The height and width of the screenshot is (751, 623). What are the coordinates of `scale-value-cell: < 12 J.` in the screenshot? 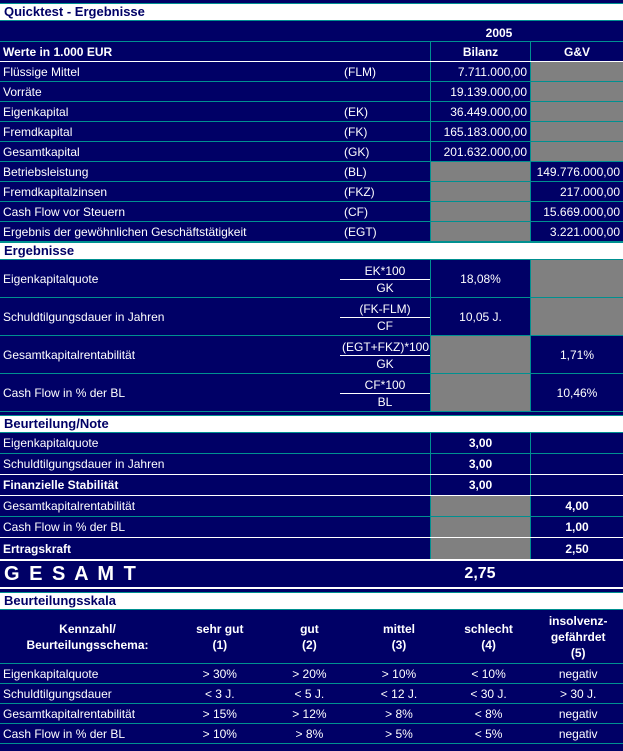 It's located at (399, 693).